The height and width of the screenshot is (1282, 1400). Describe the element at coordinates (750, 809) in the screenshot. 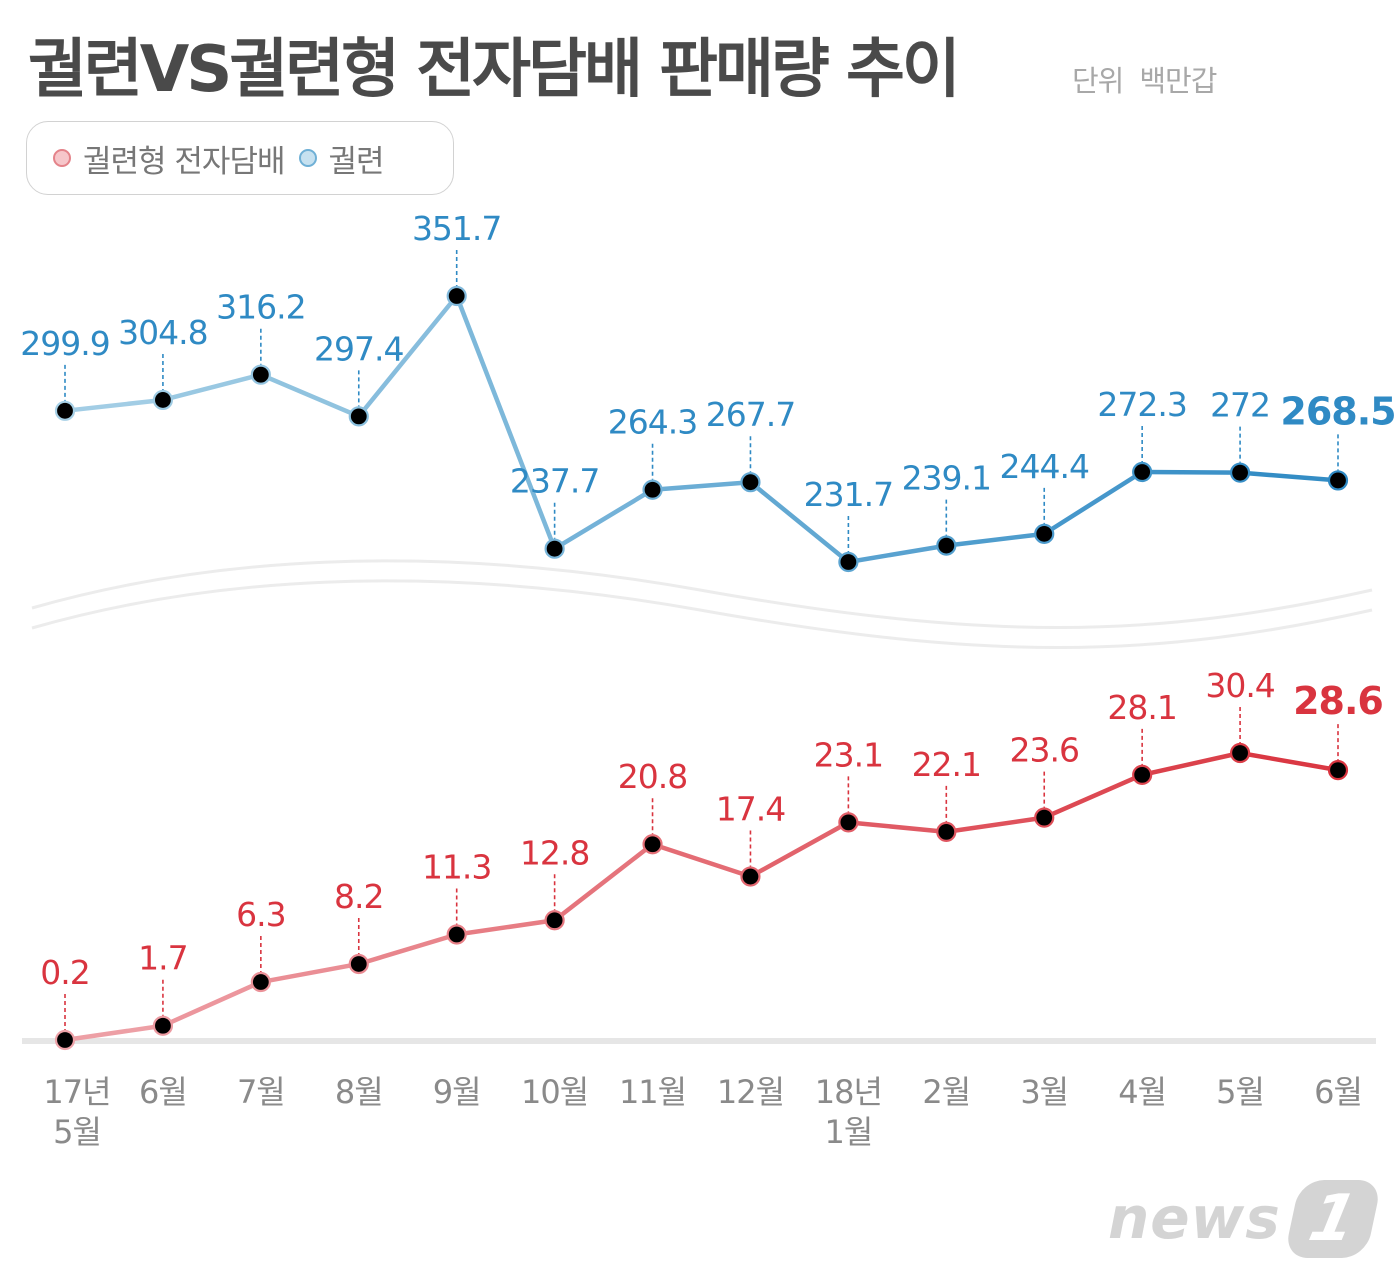

I see `ecig-data-label: 17.4` at that location.